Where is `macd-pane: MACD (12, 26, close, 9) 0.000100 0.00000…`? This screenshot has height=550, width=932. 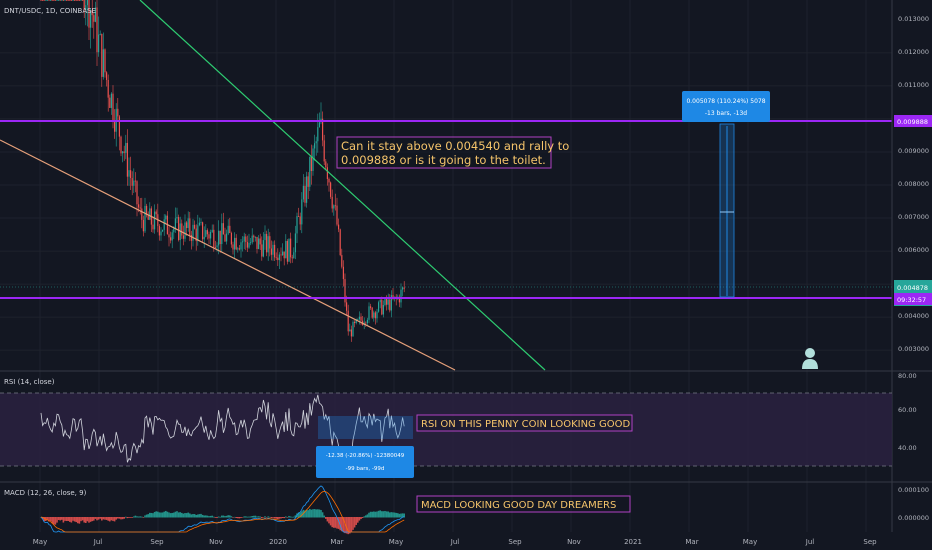
macd-pane: MACD (12, 26, close, 9) 0.000100 0.00000… is located at coordinates (466, 510).